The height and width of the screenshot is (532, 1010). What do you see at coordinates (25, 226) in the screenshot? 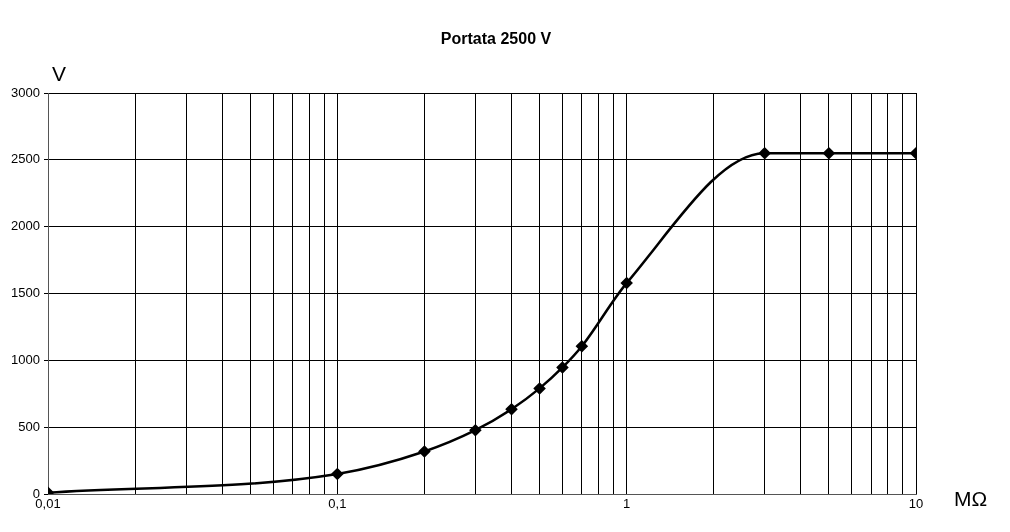
I see `y-tick-label: 2000` at bounding box center [25, 226].